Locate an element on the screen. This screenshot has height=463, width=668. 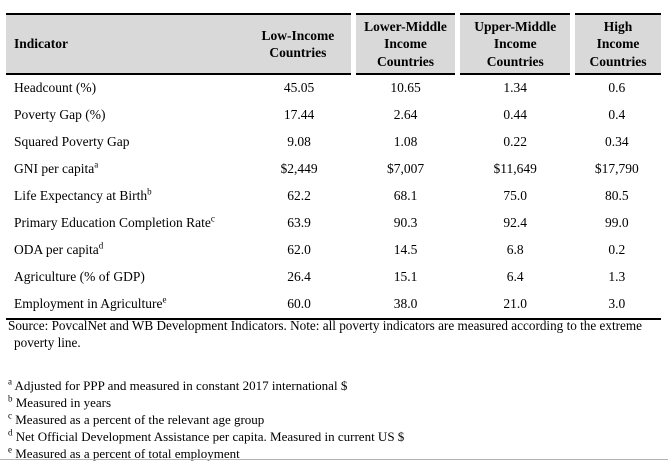
value-cell: 26.4 is located at coordinates (299, 277).